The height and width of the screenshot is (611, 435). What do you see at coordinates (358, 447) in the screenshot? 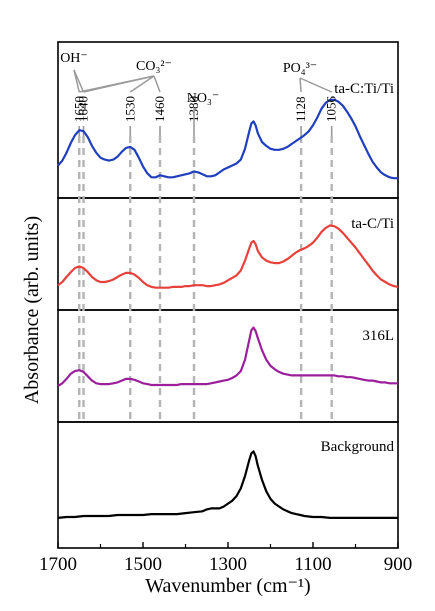
I see `panel-label-background: Background` at bounding box center [358, 447].